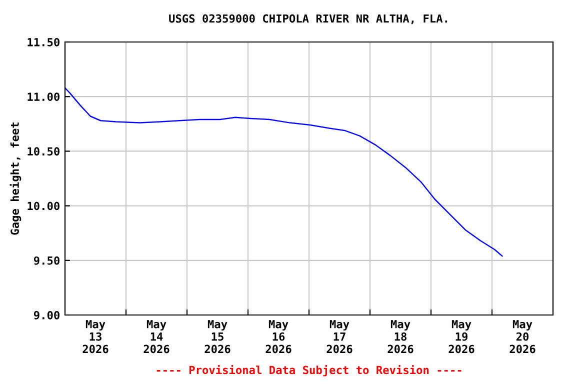 This screenshot has height=384, width=576. What do you see at coordinates (47, 315) in the screenshot?
I see `y-tick-label: 9.00` at bounding box center [47, 315].